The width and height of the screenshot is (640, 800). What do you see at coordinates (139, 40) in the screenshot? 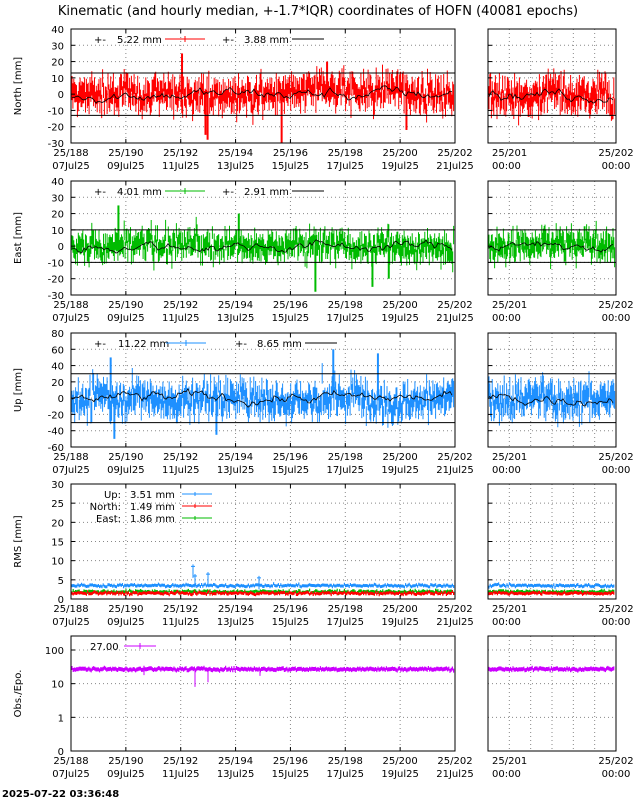
I see `legend-value: 5.22 mm` at bounding box center [139, 40].